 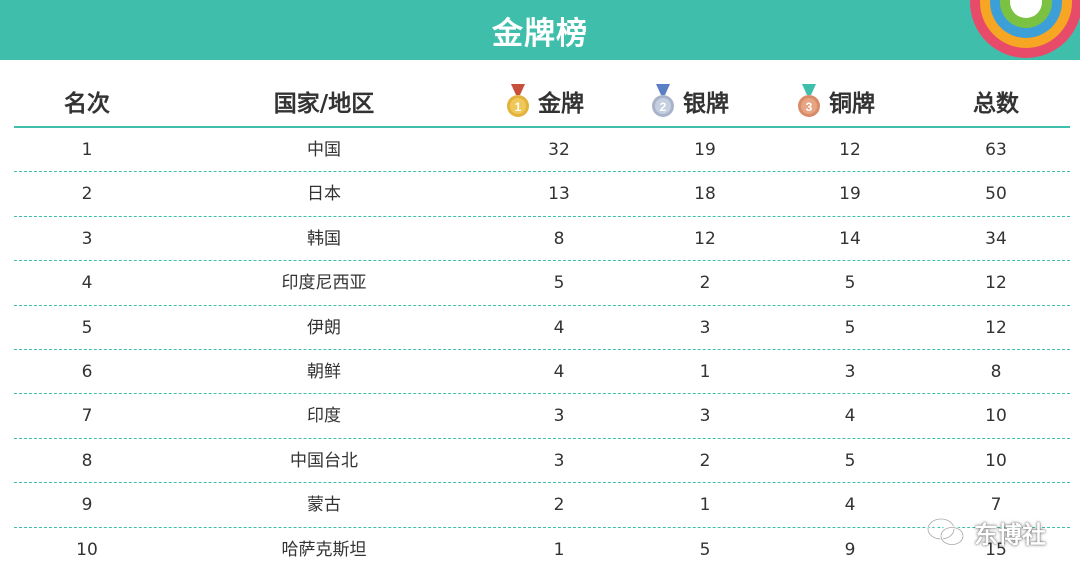 What do you see at coordinates (689, 101) in the screenshot?
I see `column-header-silver: 2 银牌` at bounding box center [689, 101].